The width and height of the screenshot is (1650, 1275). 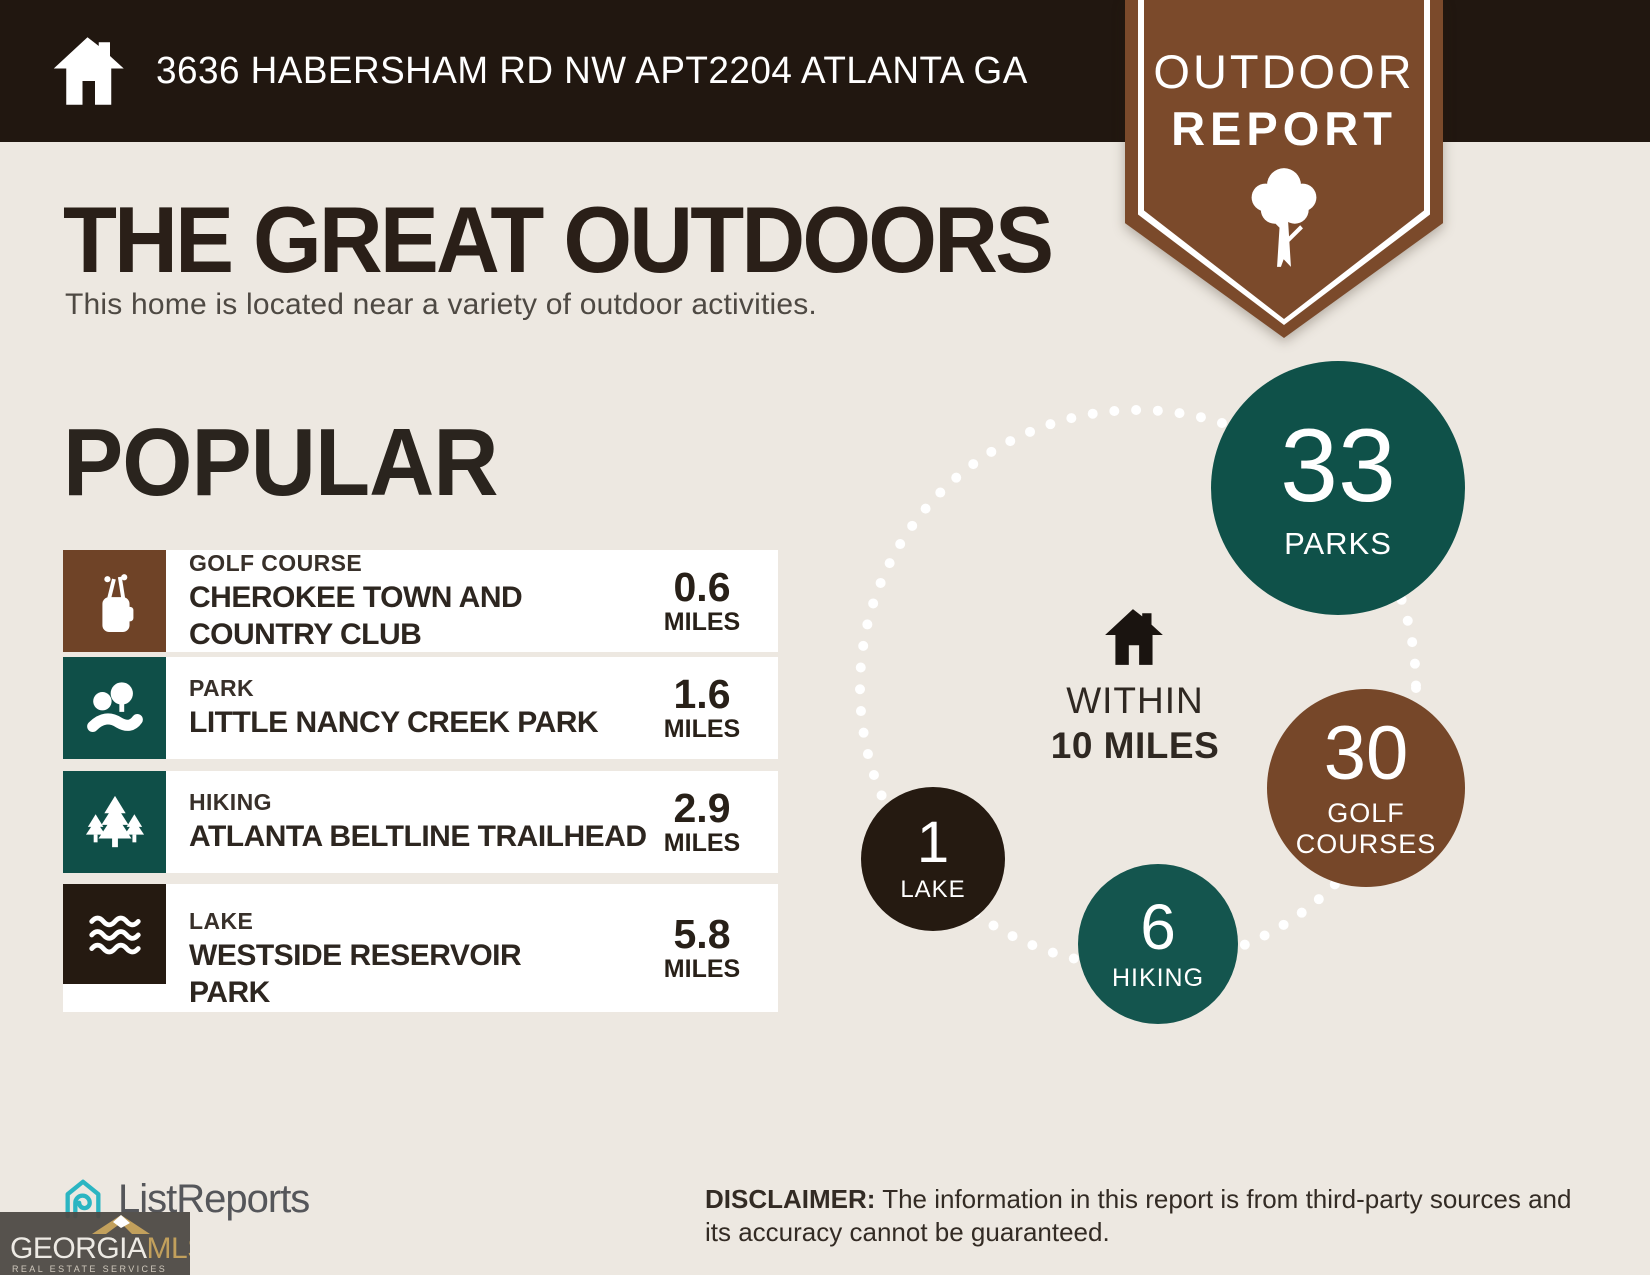 I want to click on radius-caption-line2: 10 MILES, so click(x=1135, y=745).